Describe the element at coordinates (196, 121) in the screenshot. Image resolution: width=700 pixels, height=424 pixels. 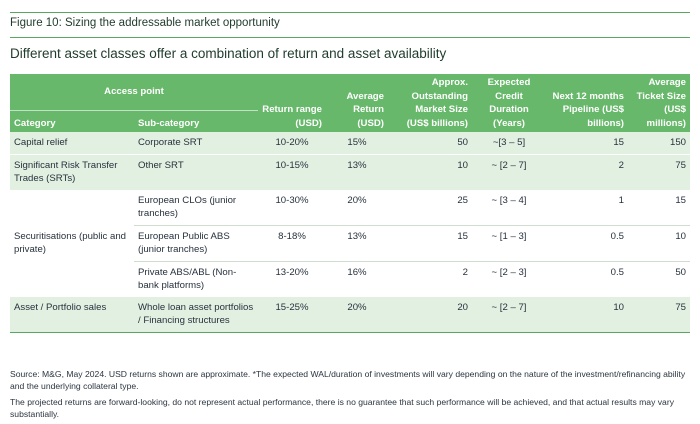
I see `header-sub-category: Sub-category` at that location.